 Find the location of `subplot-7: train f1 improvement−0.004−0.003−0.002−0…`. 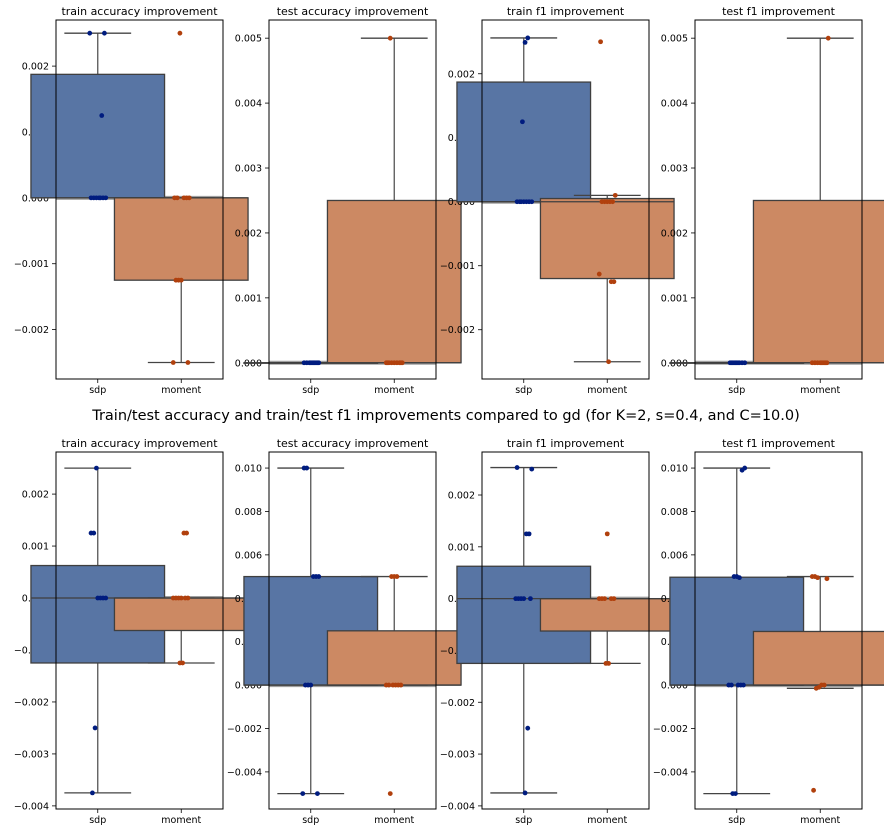

subplot-7: train f1 improvement−0.004−0.003−0.002−0… is located at coordinates (557, 631).